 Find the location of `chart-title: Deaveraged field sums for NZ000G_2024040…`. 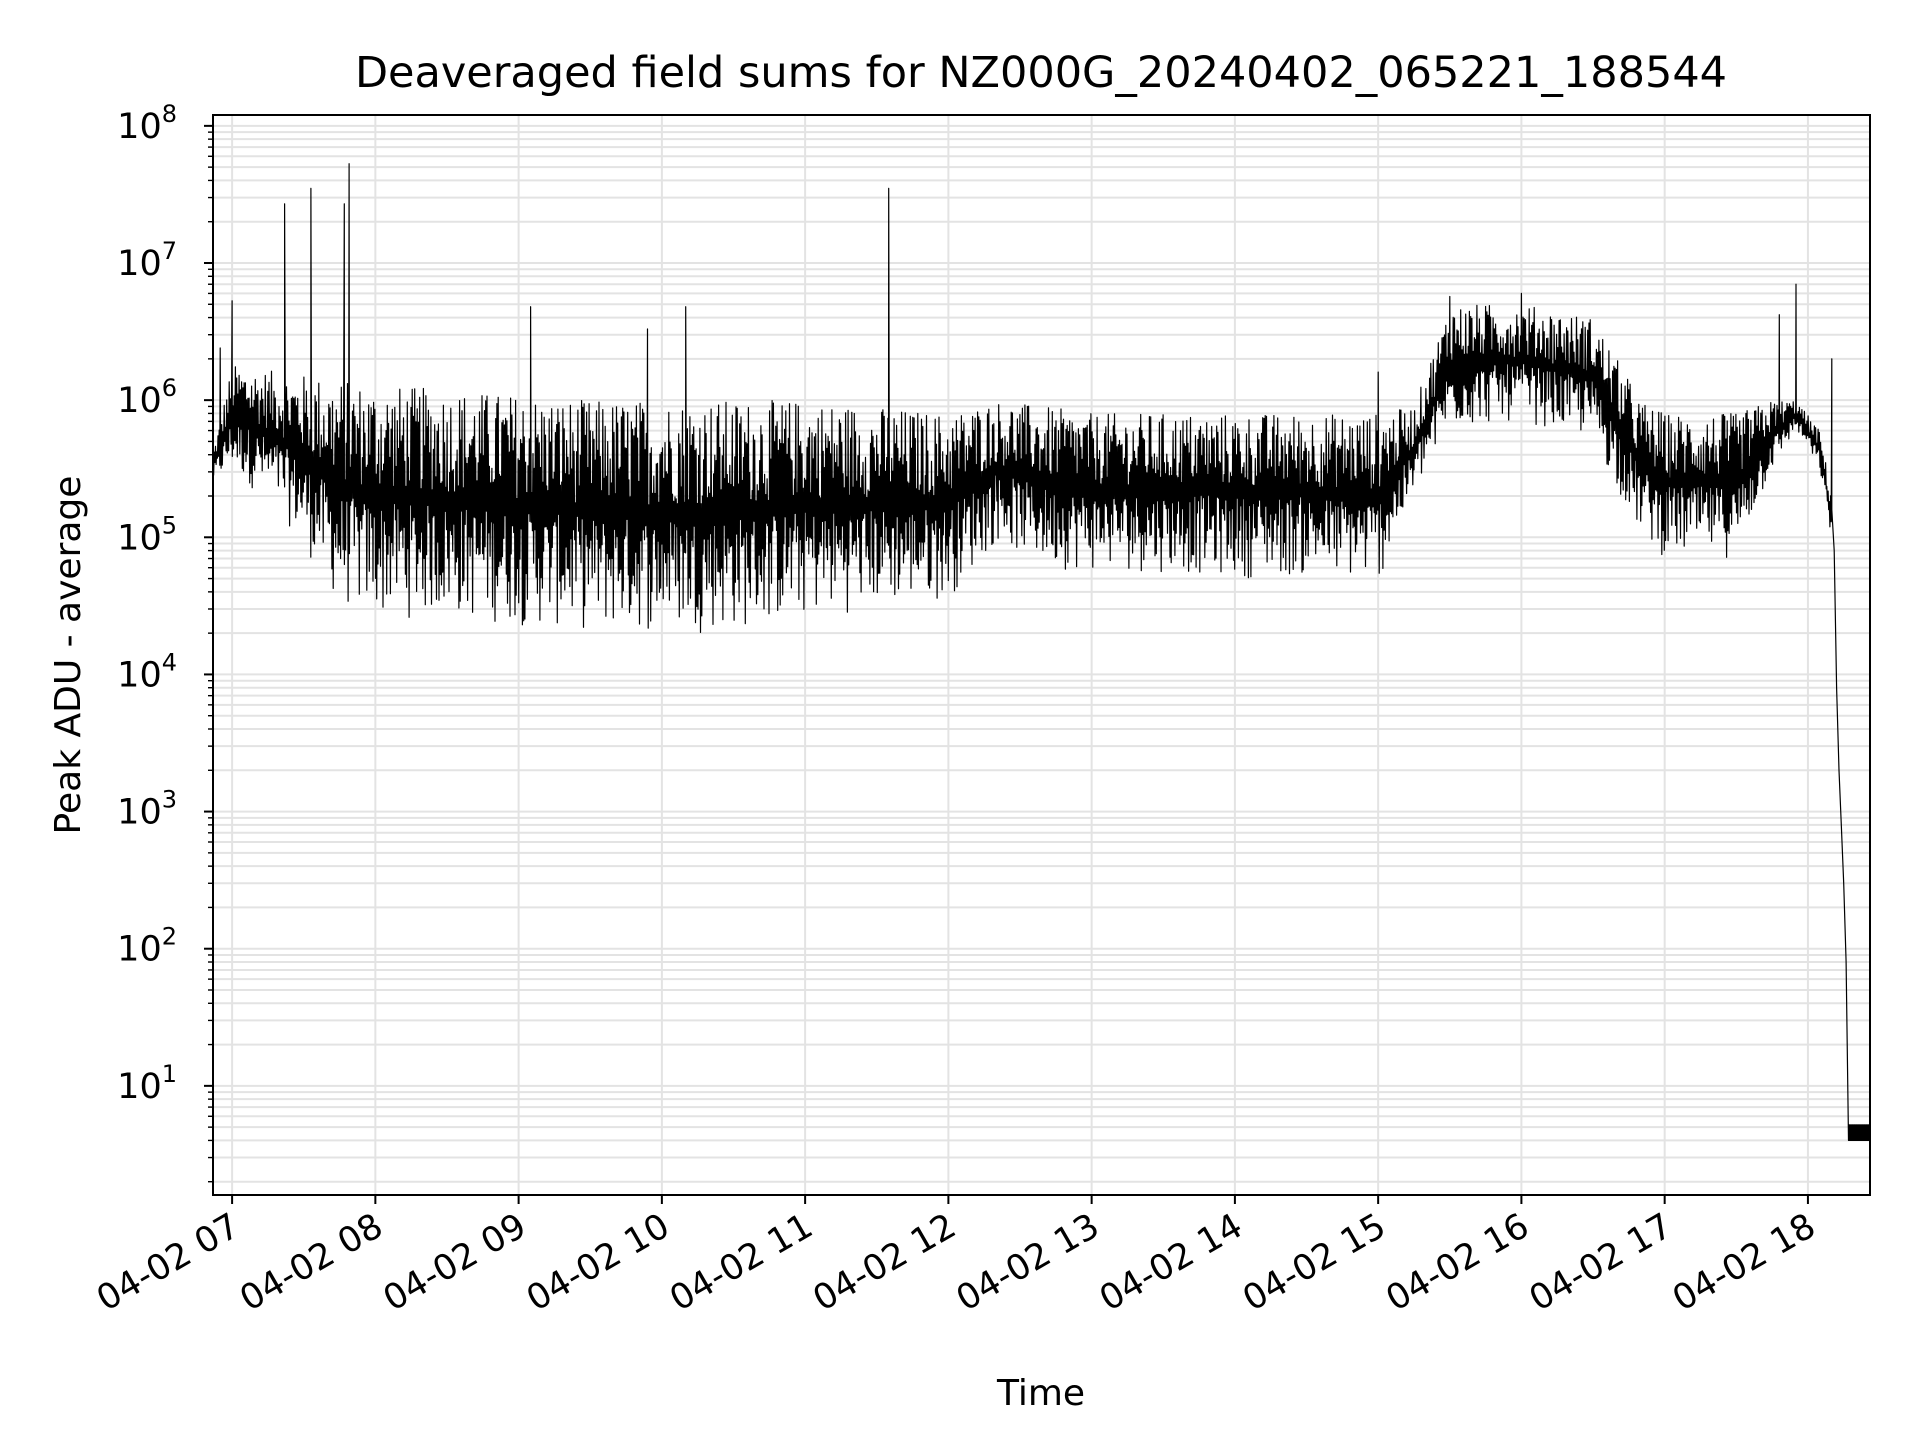

chart-title: Deaveraged field sums for NZ000G_2024040… is located at coordinates (1041, 73).